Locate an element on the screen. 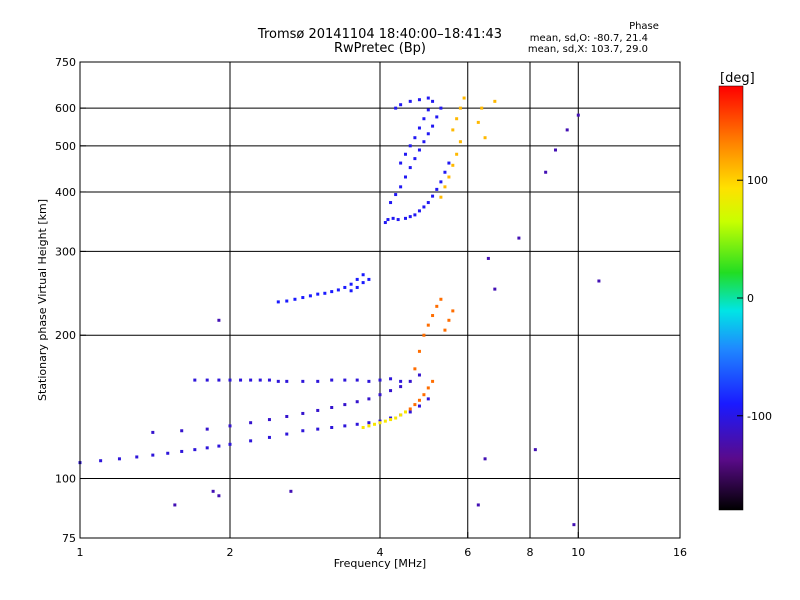 The image size is (800, 600). x-tick-label: 1 is located at coordinates (80, 552).